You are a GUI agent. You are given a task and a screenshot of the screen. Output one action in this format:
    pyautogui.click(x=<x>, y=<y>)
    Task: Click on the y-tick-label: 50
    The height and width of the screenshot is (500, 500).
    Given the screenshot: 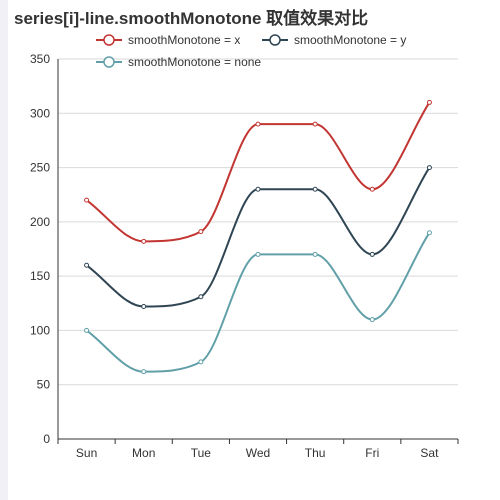 What is the action you would take?
    pyautogui.click(x=44, y=385)
    